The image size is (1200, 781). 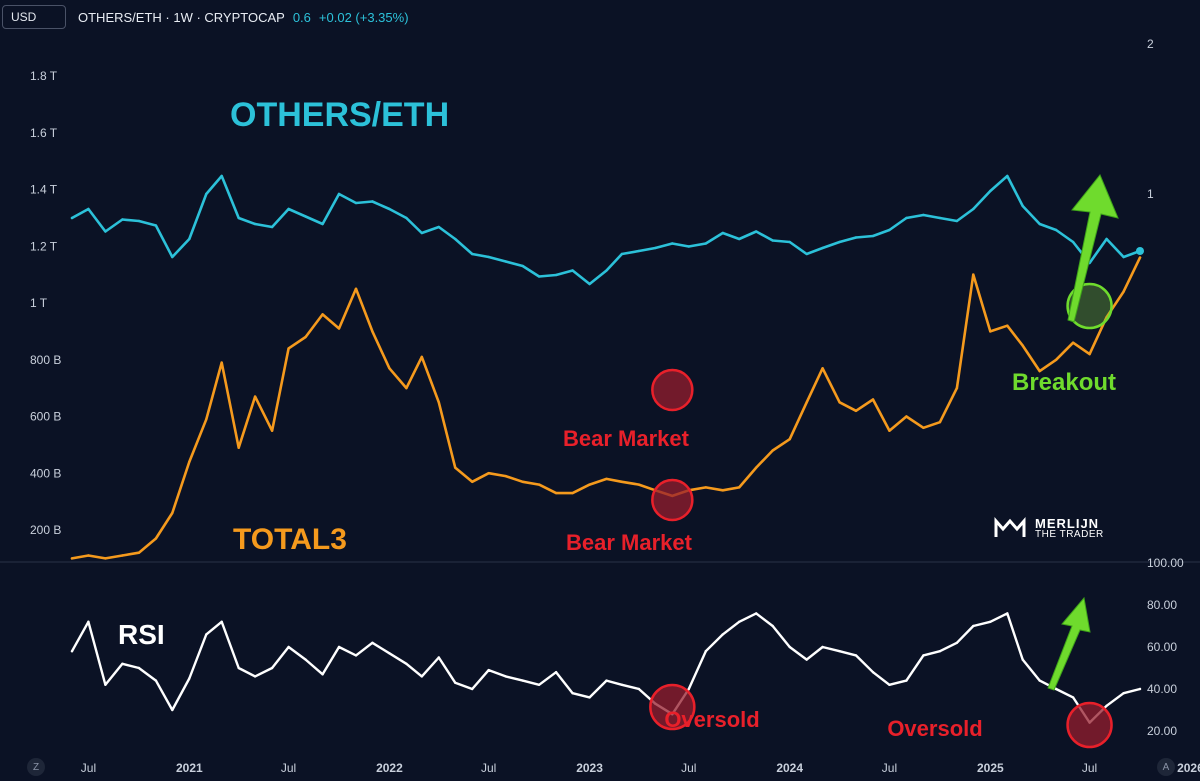 I want to click on x-axis-tick-label: 2025, so click(x=990, y=768).